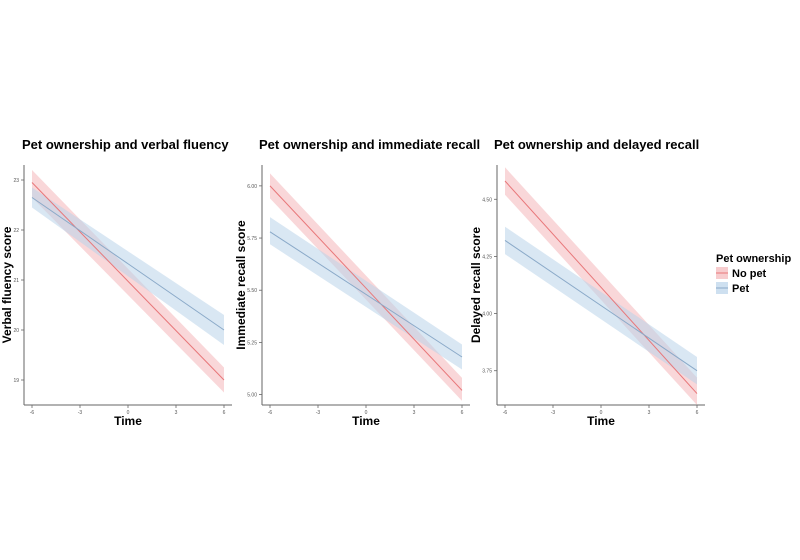  Describe the element at coordinates (16, 331) in the screenshot. I see `y-tick-label: 20` at that location.